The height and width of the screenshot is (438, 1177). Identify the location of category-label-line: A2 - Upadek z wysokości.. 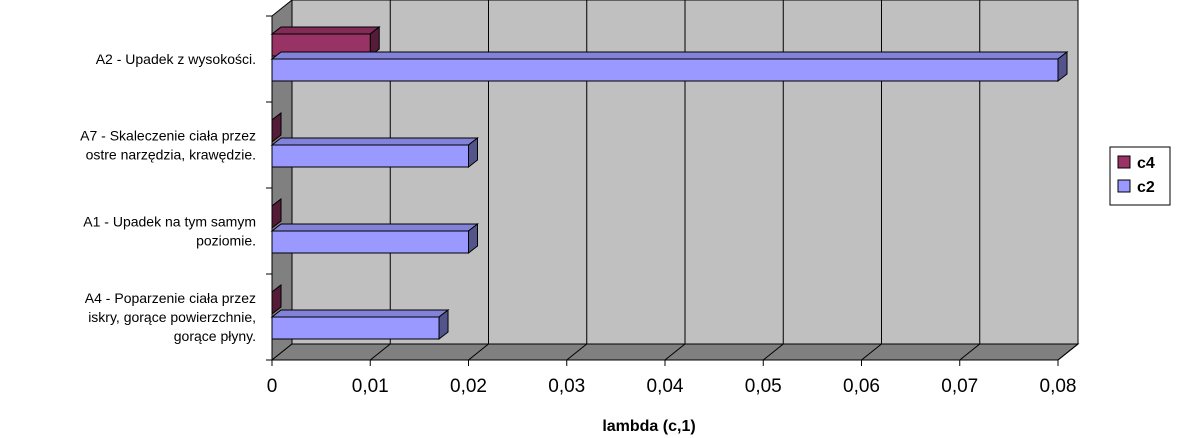
(176, 59).